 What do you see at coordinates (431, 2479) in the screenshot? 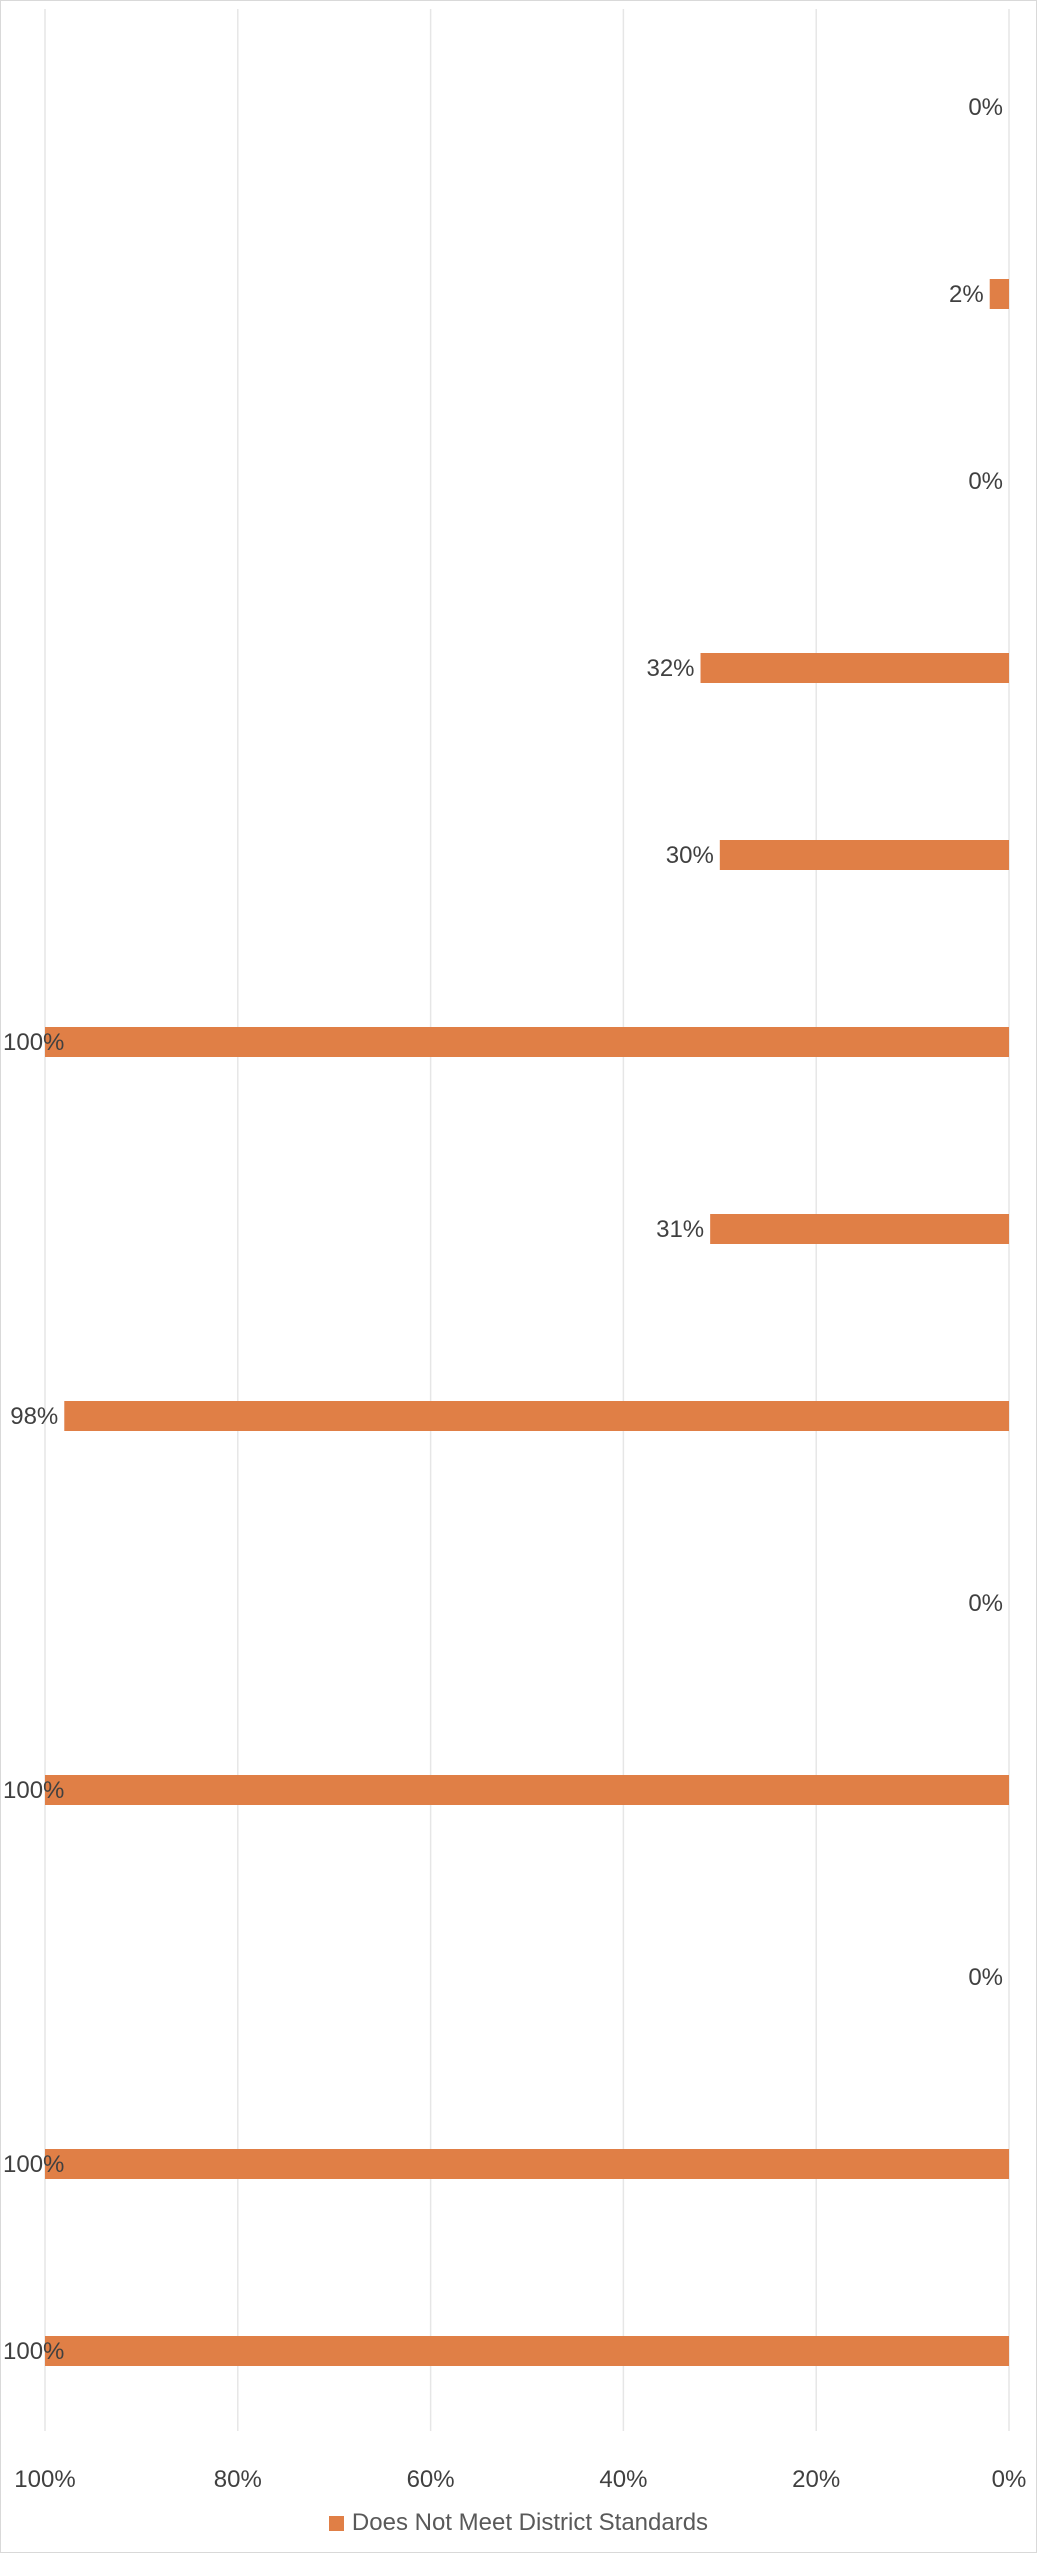
I see `x-tick-label: 60%` at bounding box center [431, 2479].